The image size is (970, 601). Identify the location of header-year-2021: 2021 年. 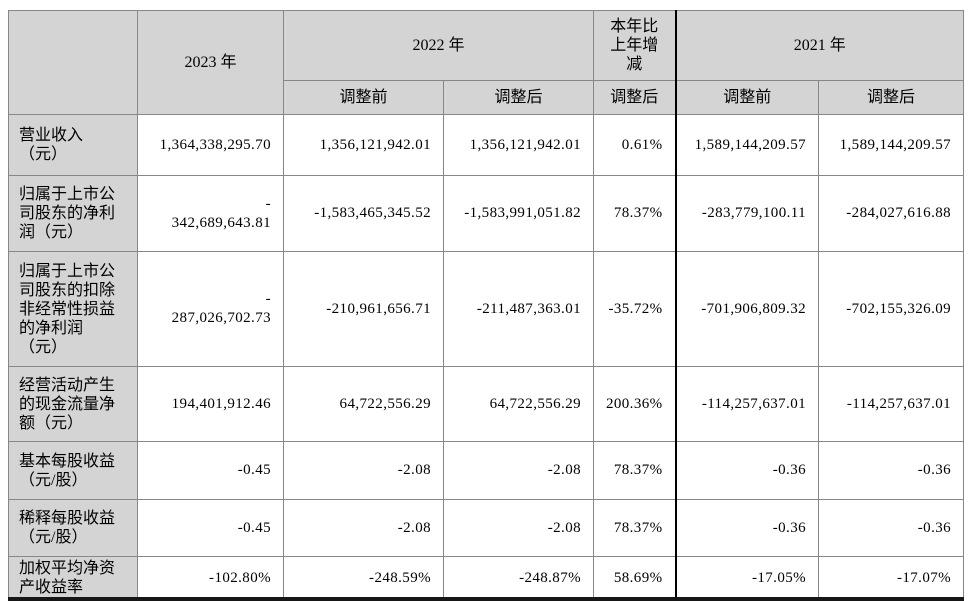
(820, 45).